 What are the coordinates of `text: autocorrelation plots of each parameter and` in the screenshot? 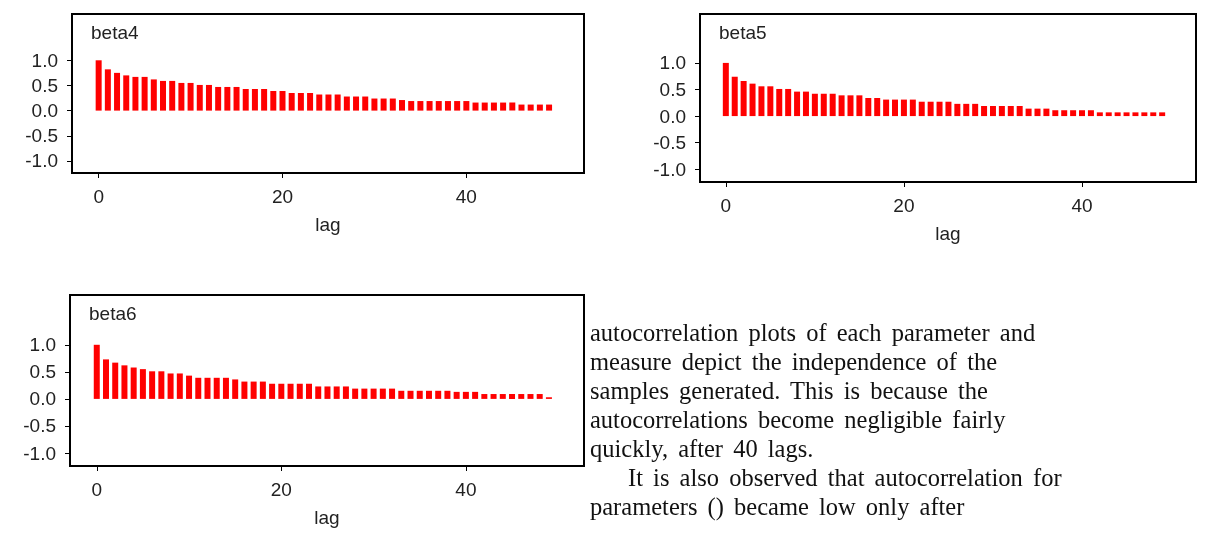 It's located at (813, 332).